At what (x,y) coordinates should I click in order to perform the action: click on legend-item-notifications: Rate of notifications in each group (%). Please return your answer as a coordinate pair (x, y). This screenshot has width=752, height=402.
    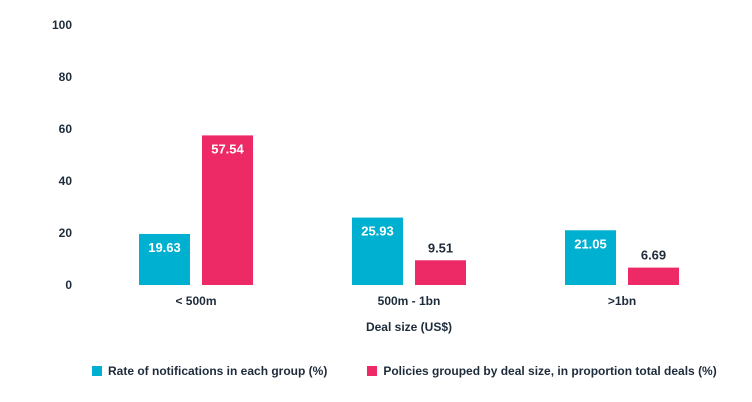
    Looking at the image, I should click on (209, 371).